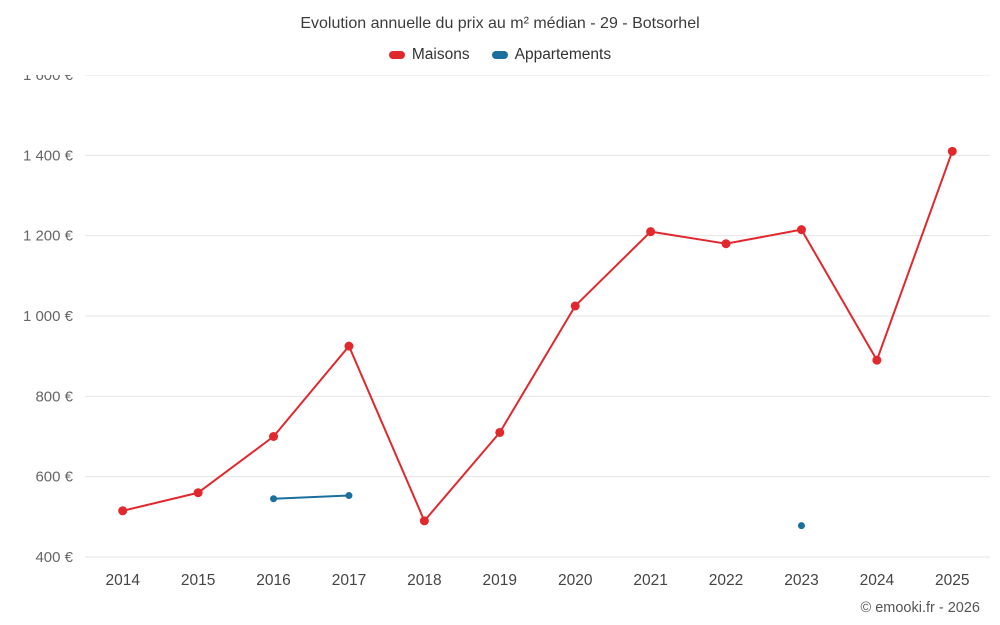 This screenshot has width=1000, height=625. I want to click on x-tick-label: 2025, so click(952, 580).